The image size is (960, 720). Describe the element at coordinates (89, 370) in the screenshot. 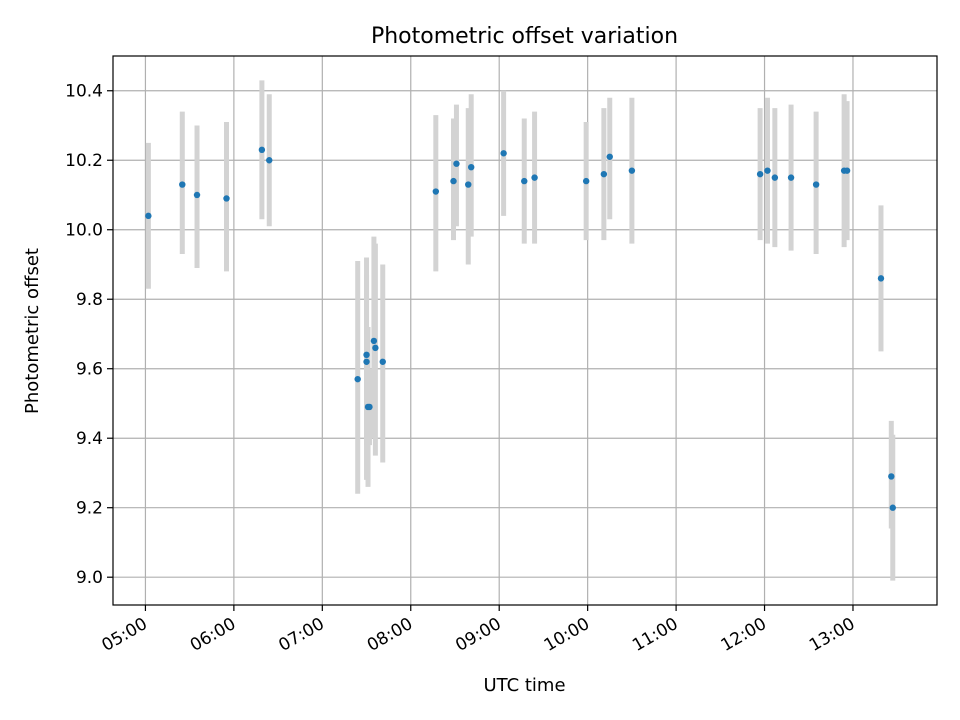

I see `y-tick-label: 9.6` at that location.